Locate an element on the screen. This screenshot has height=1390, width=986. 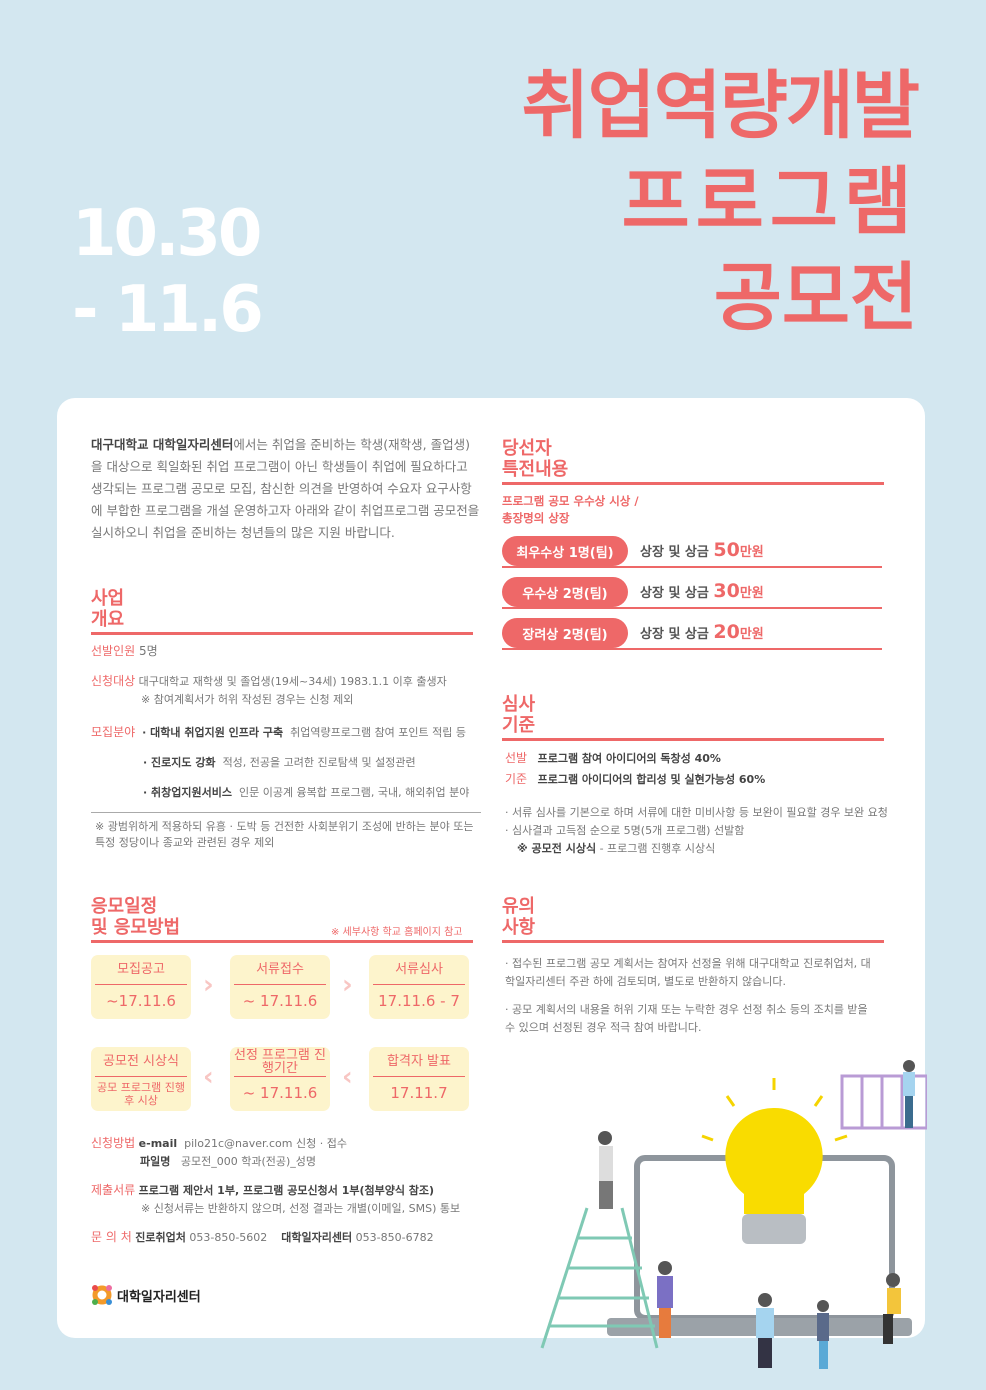
step-4: 합격자 발표 17.11.7 is located at coordinates (419, 1079).